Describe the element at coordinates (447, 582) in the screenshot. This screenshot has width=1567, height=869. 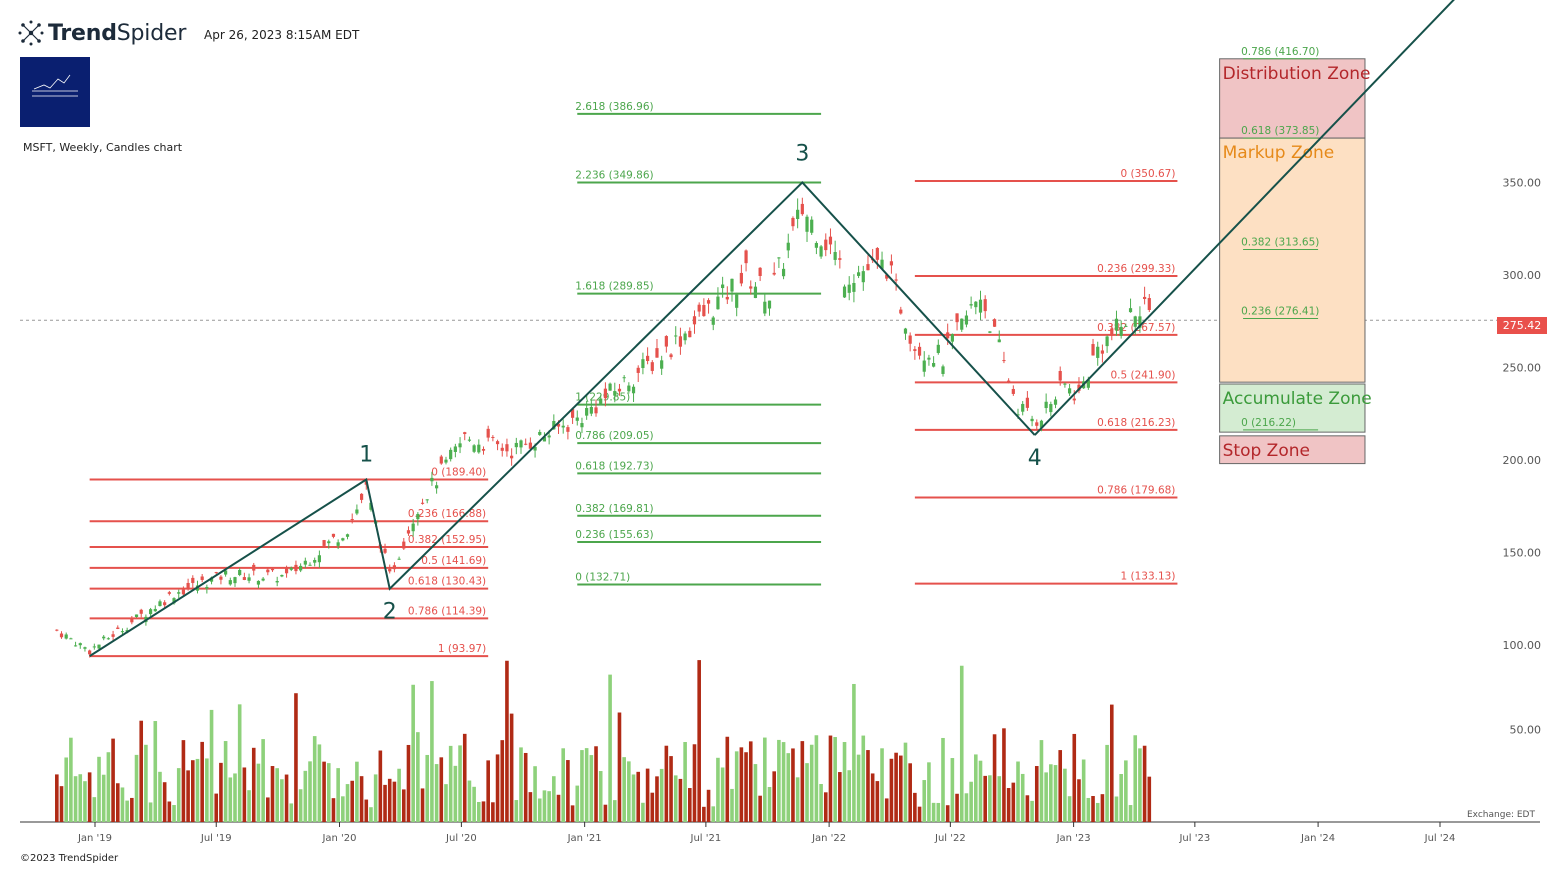
I see `fib-level-label: 0.618 (130.43)` at that location.